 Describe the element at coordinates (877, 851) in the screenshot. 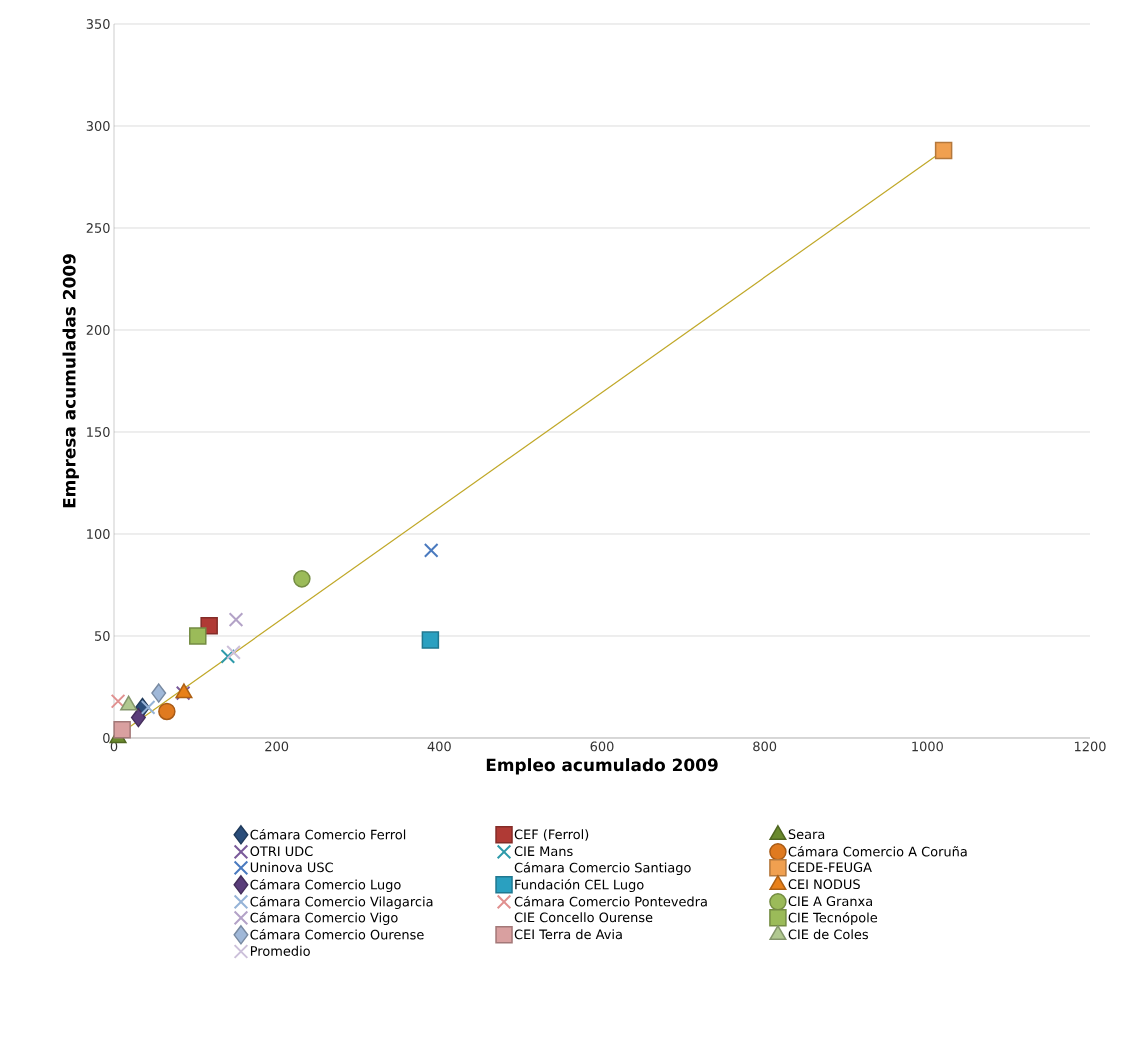

I see `legend-label: Cámara Comercio A Coruña` at that location.